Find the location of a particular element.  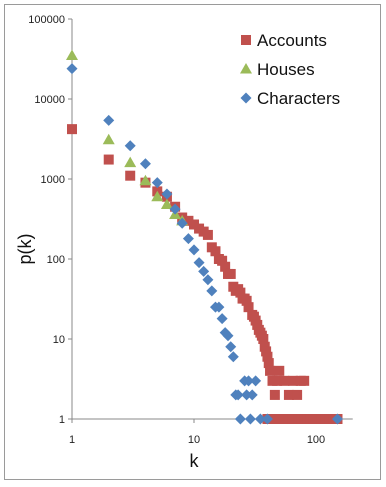

x-tick-label: 1 is located at coordinates (72, 440).